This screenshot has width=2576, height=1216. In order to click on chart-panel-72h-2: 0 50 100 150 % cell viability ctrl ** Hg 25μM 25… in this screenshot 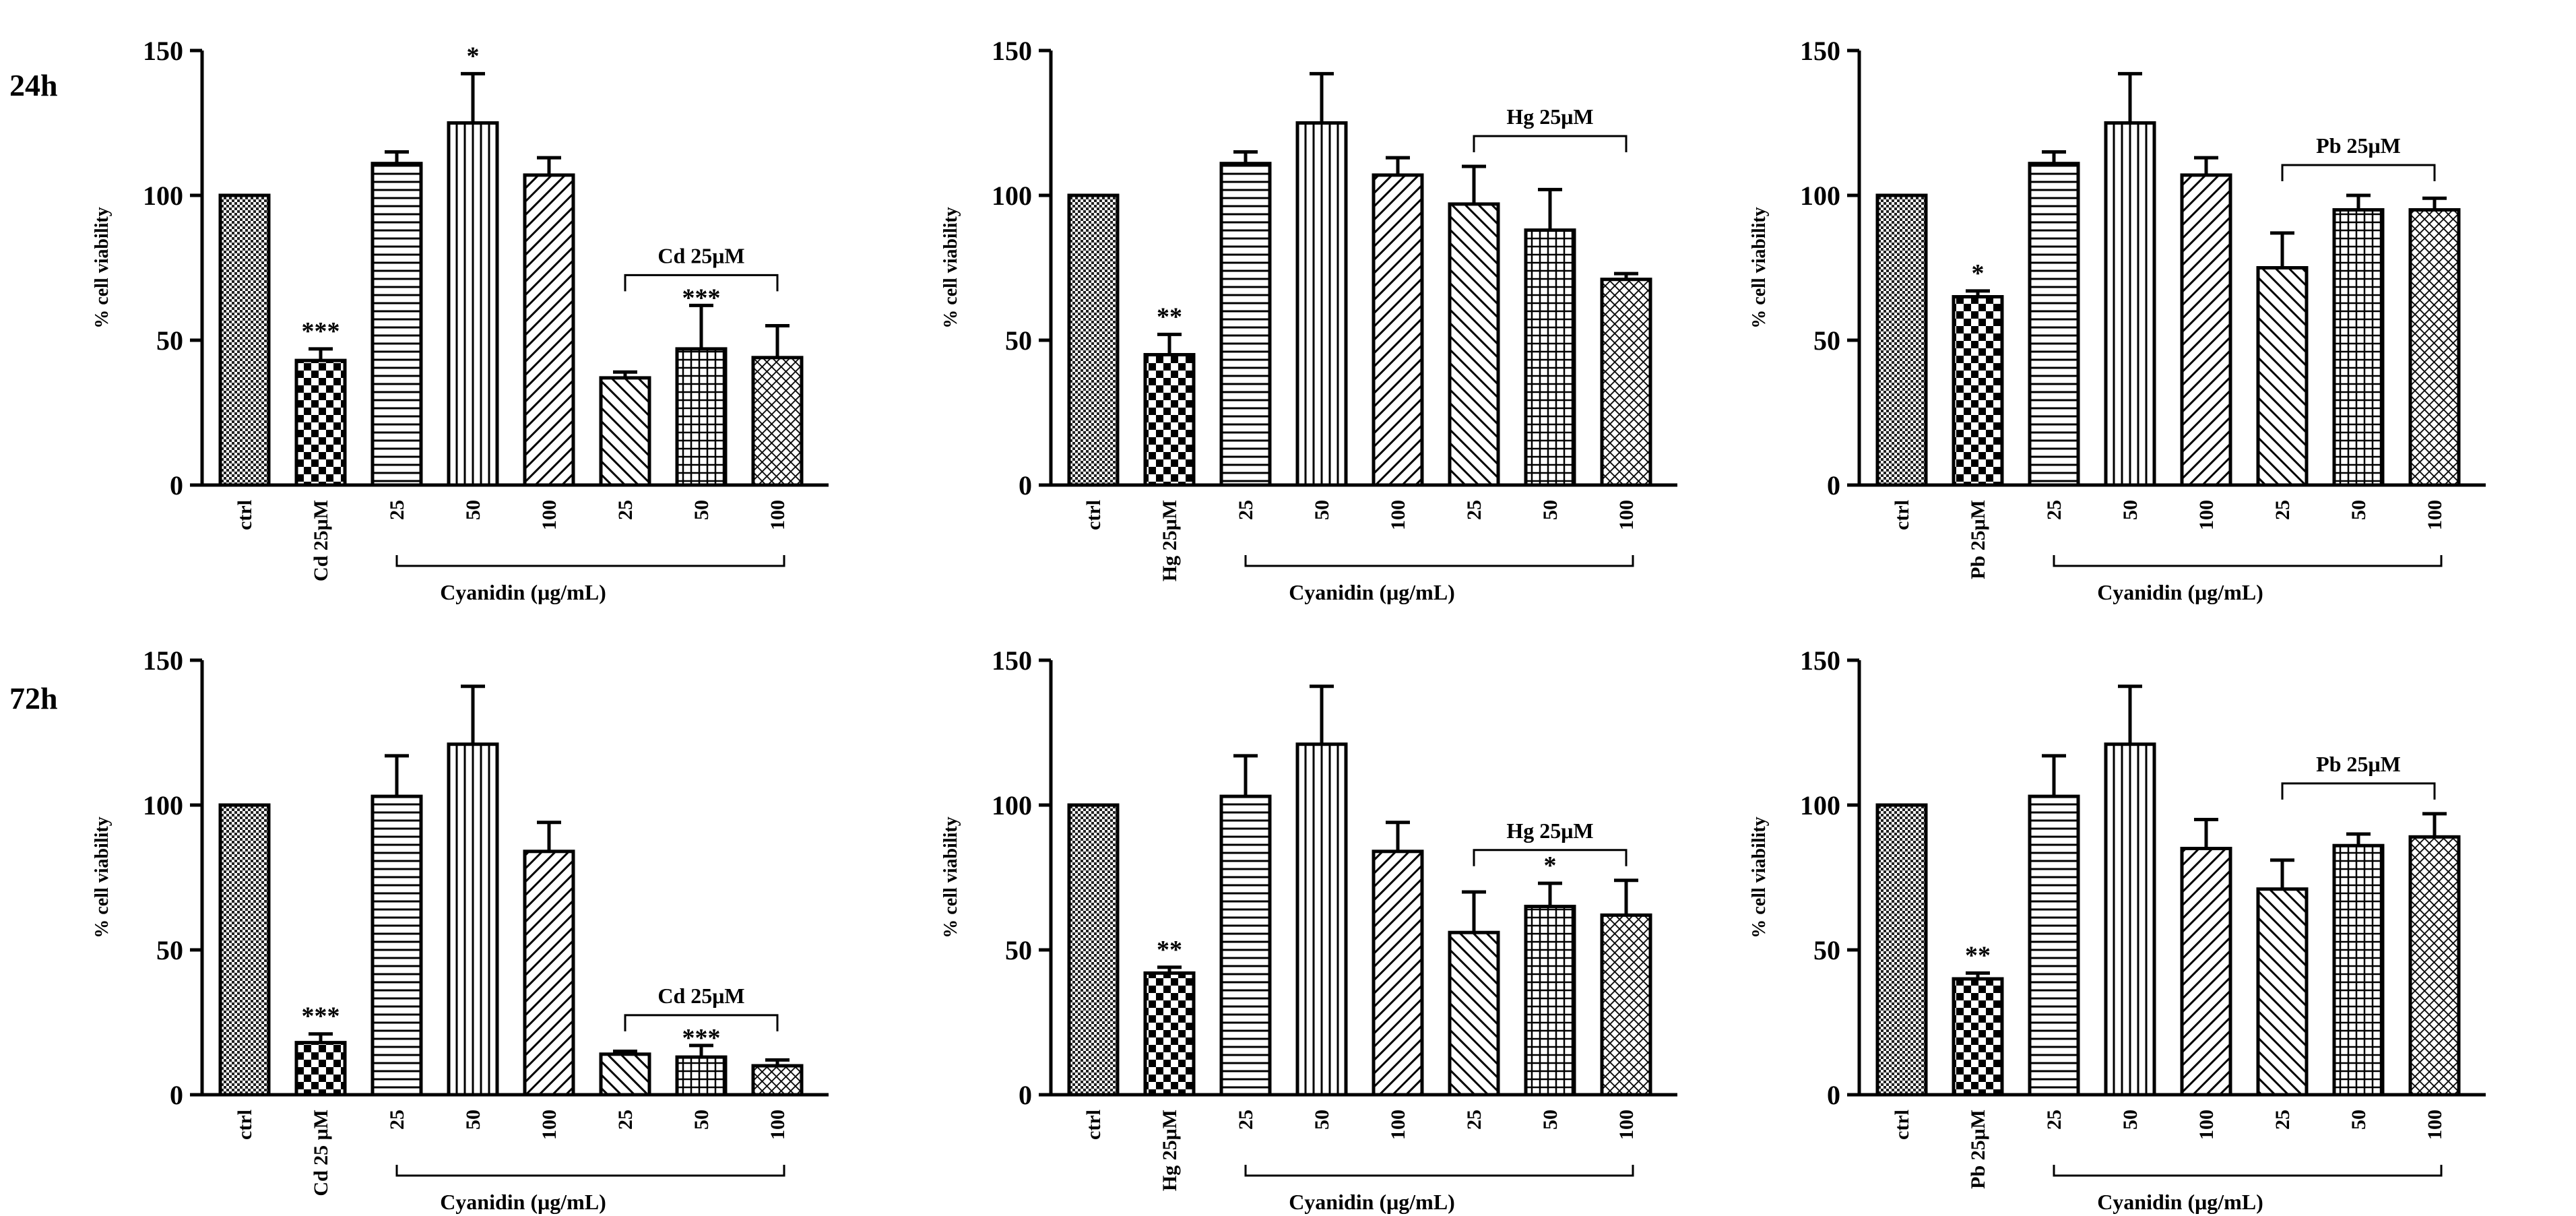, I will do `click(1308, 929)`.